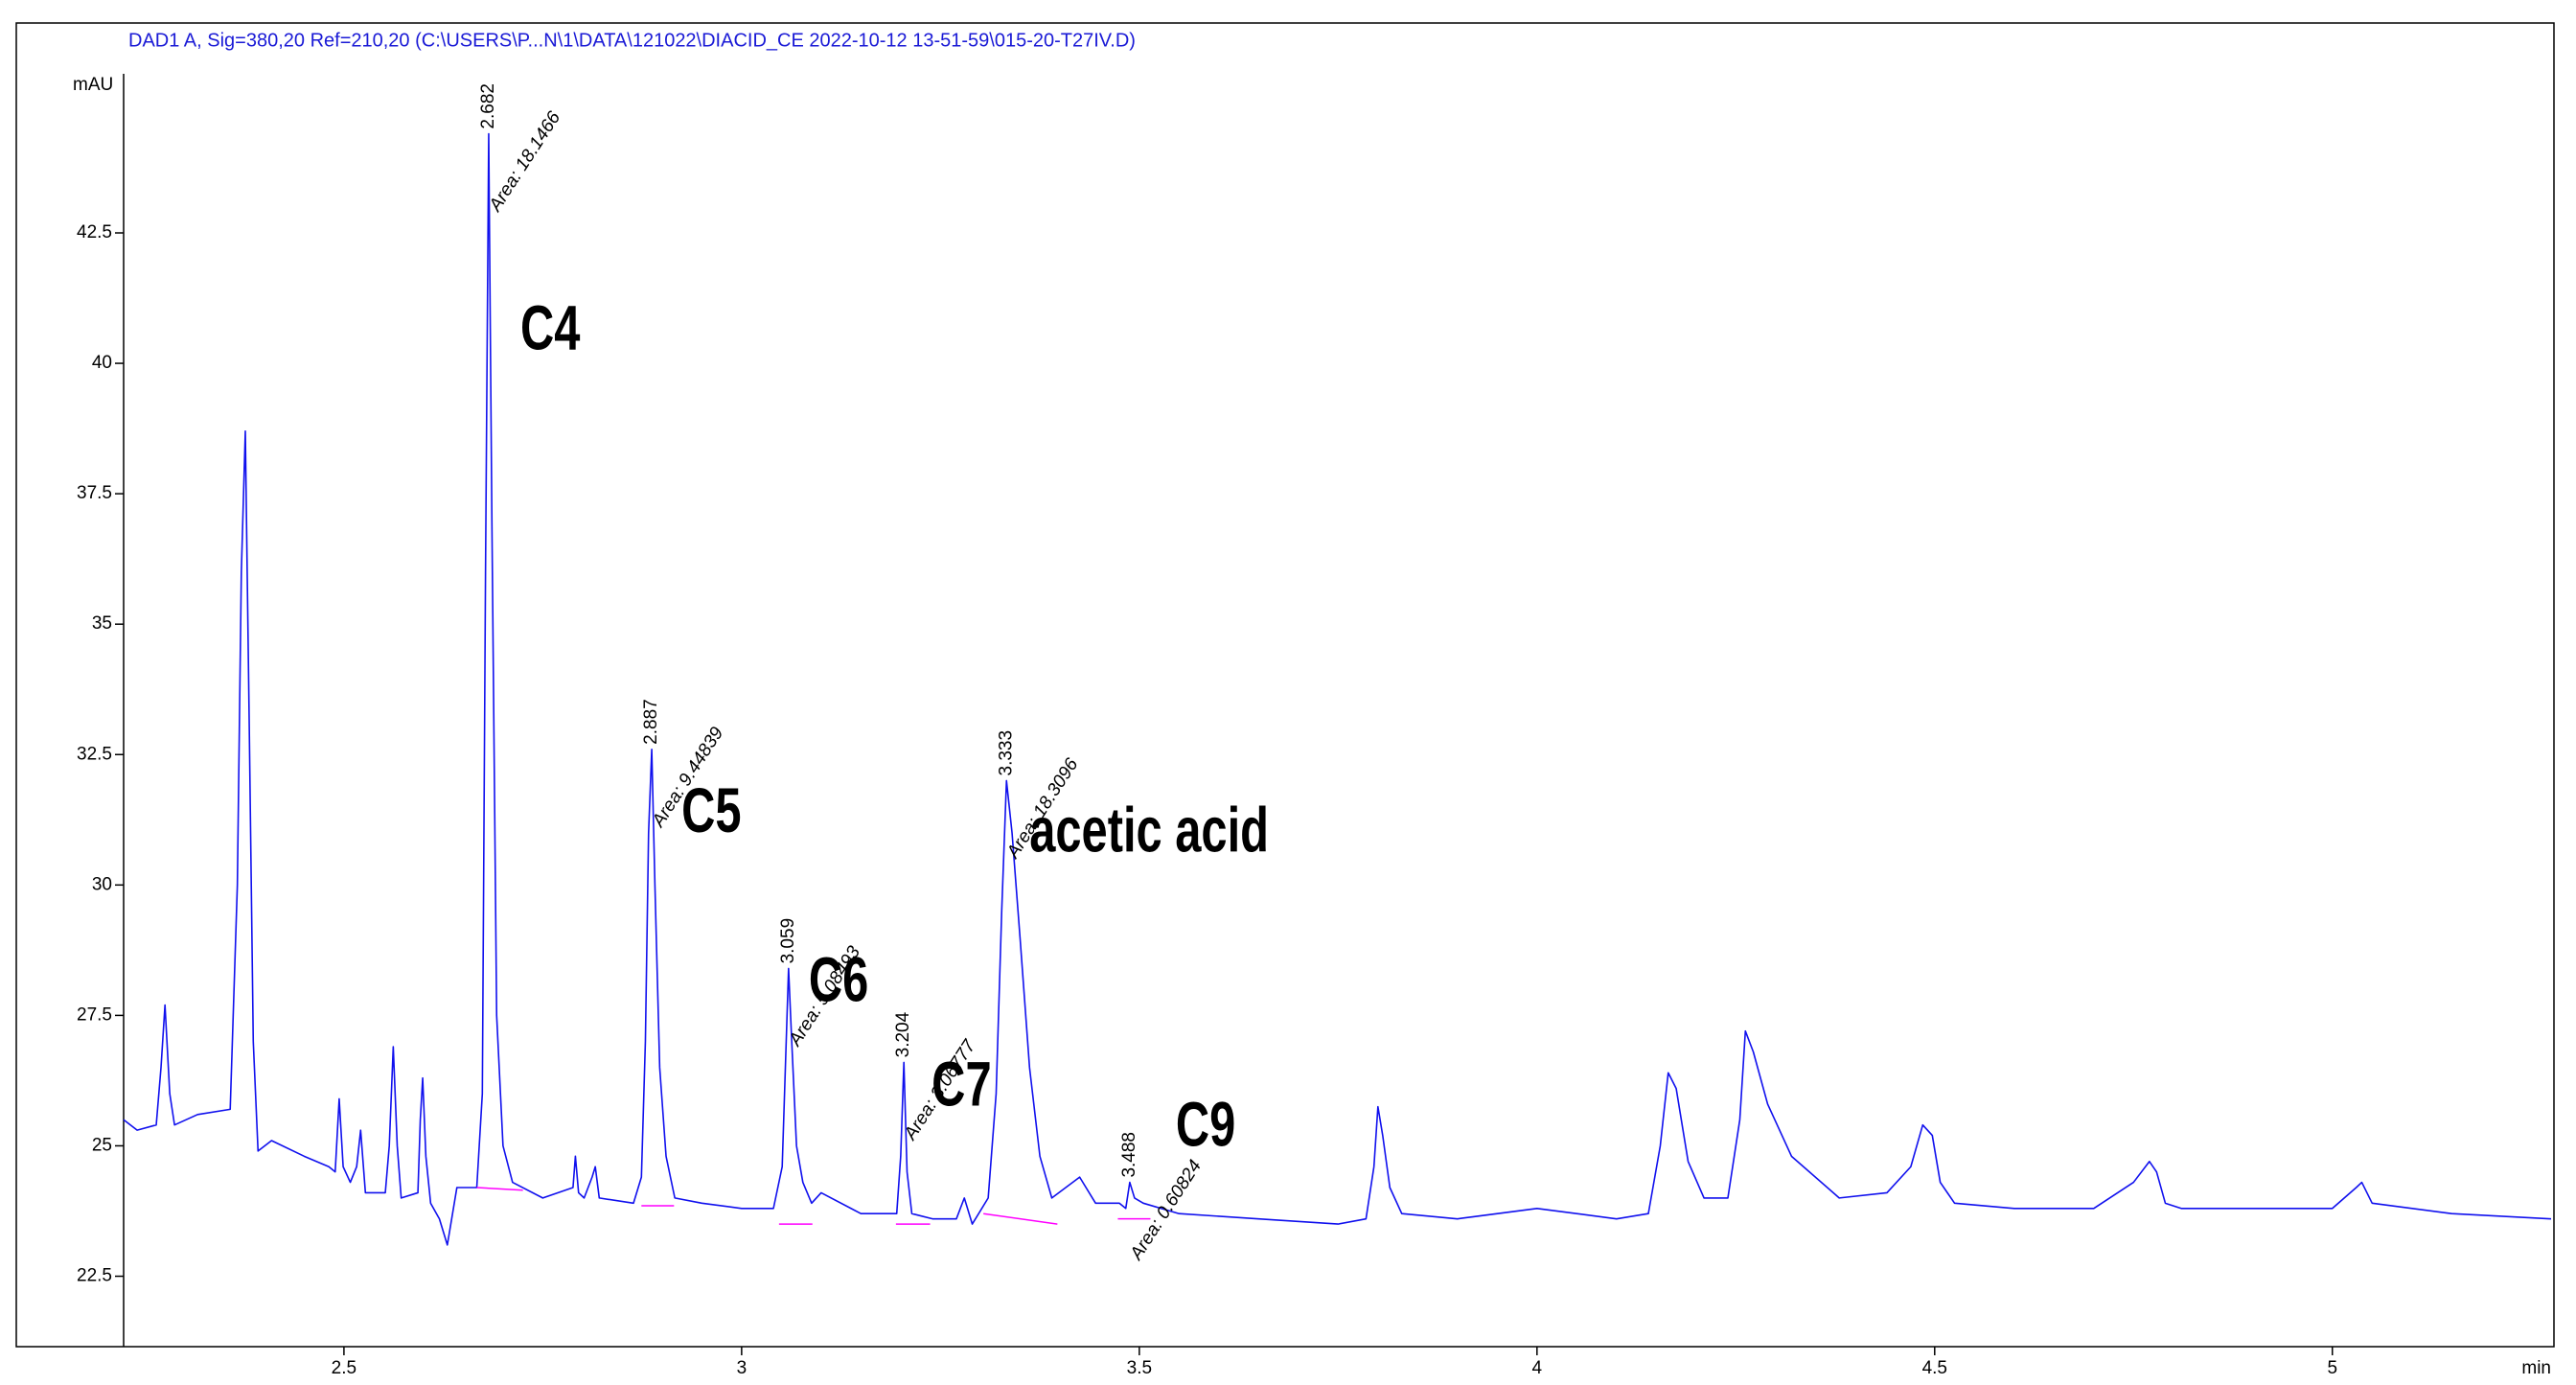 The height and width of the screenshot is (1385, 2576). I want to click on compound-label: C9, so click(1205, 1124).